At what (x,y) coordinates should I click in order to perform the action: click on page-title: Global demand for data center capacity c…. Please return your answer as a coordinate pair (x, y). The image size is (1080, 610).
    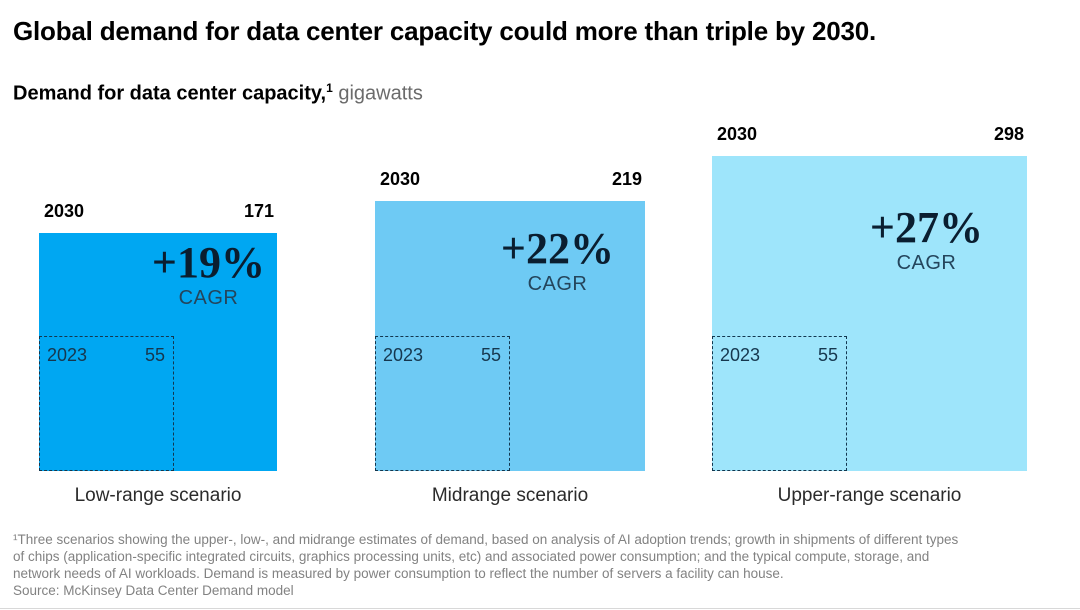
    Looking at the image, I should click on (445, 31).